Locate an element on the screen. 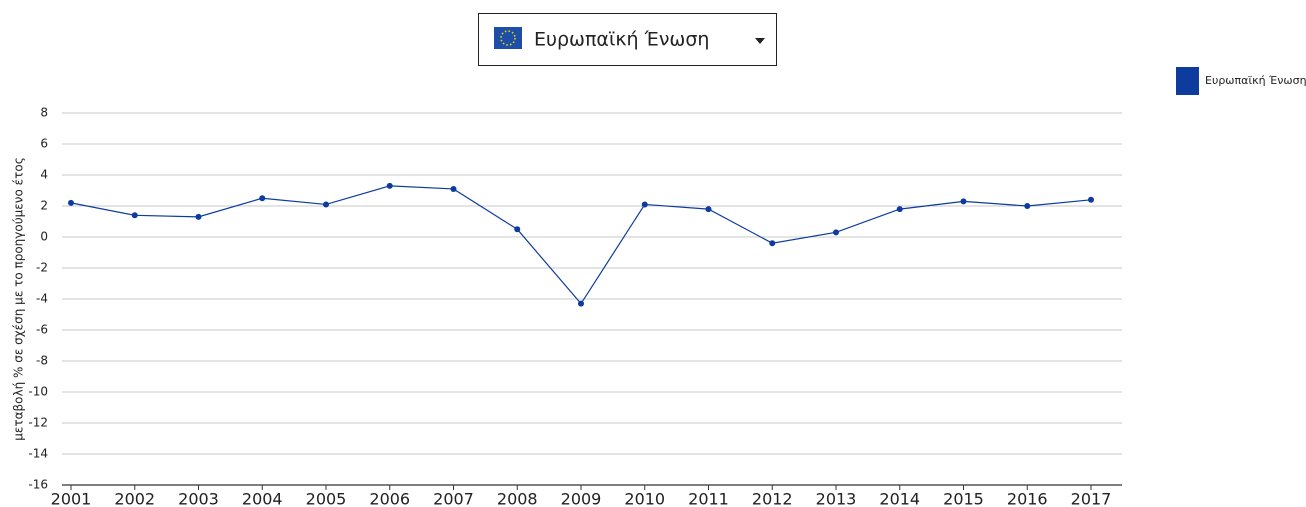 The image size is (1306, 507). x-tick-label: 2010 is located at coordinates (644, 498).